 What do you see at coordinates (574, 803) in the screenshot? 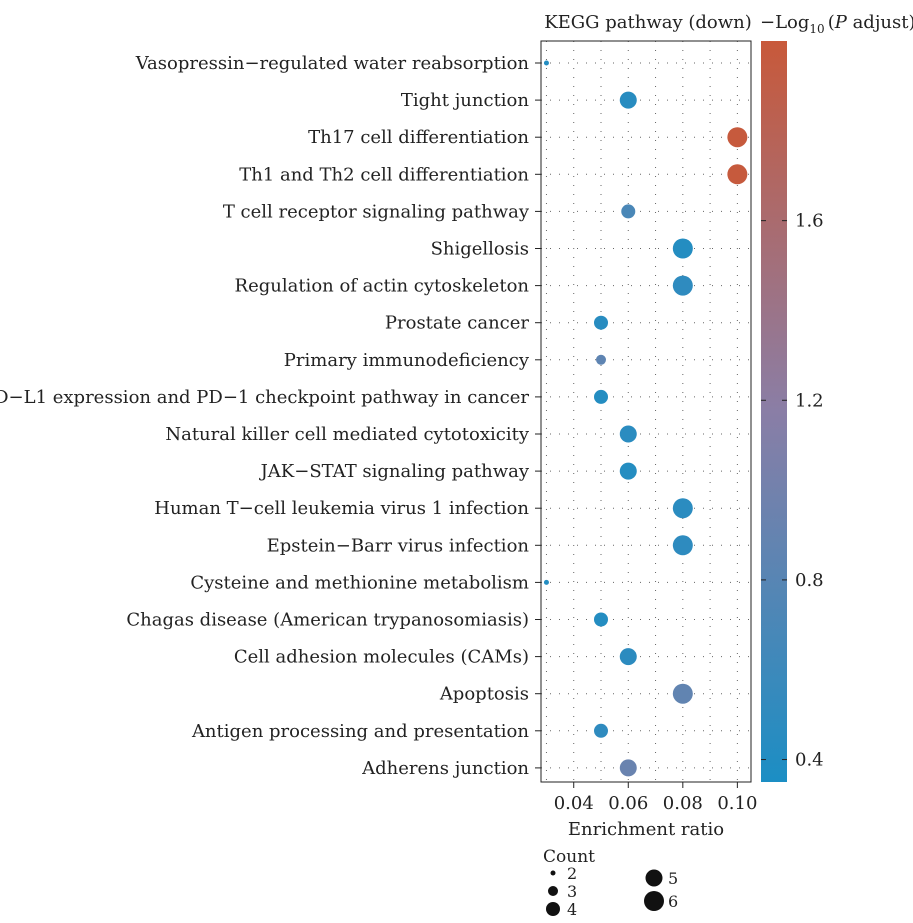
I see `x-tick-label: 0.04` at bounding box center [574, 803].